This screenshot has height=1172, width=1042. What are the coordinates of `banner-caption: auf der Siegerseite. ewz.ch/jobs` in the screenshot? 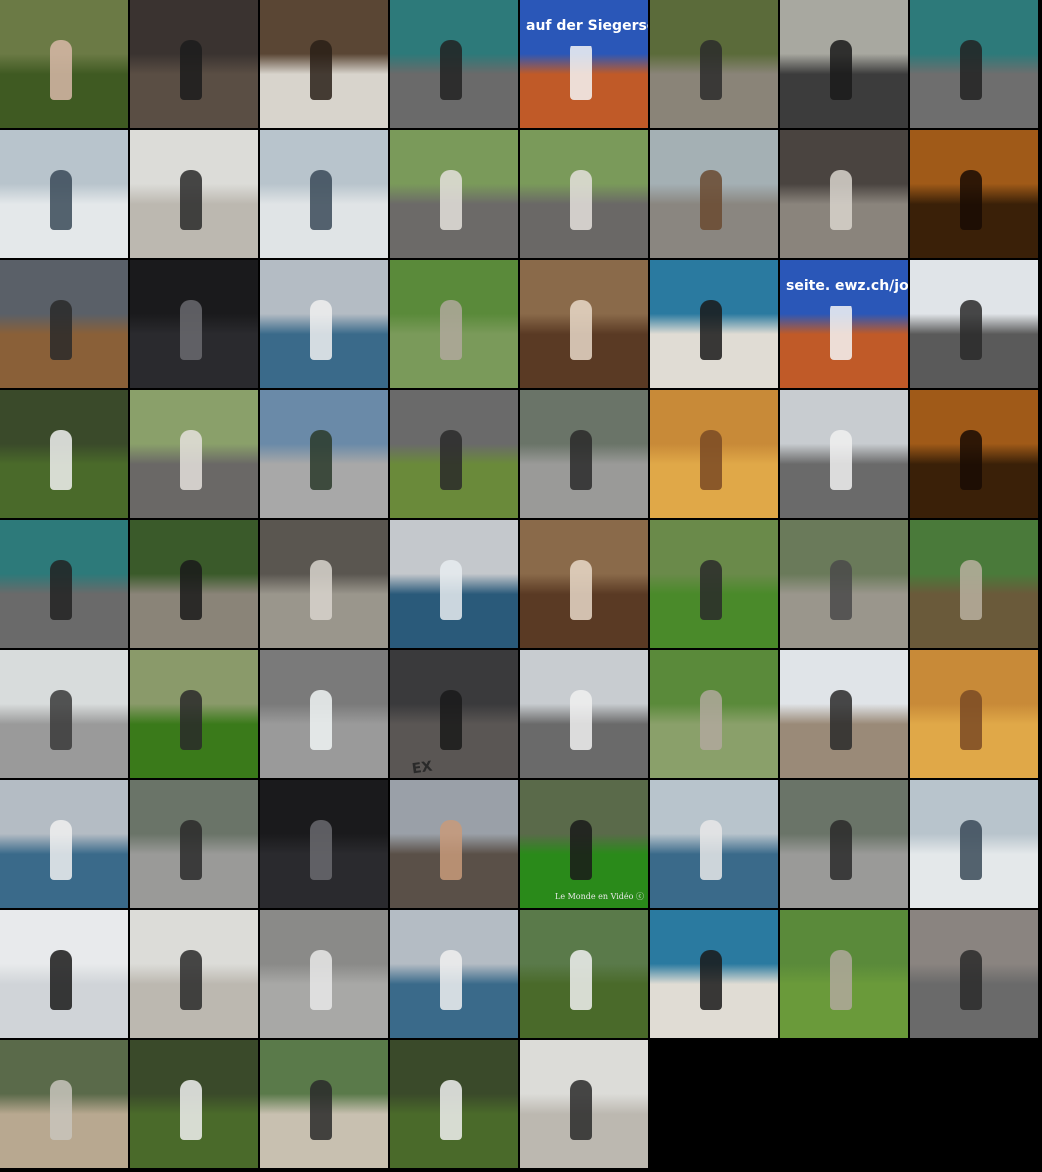 It's located at (584, 26).